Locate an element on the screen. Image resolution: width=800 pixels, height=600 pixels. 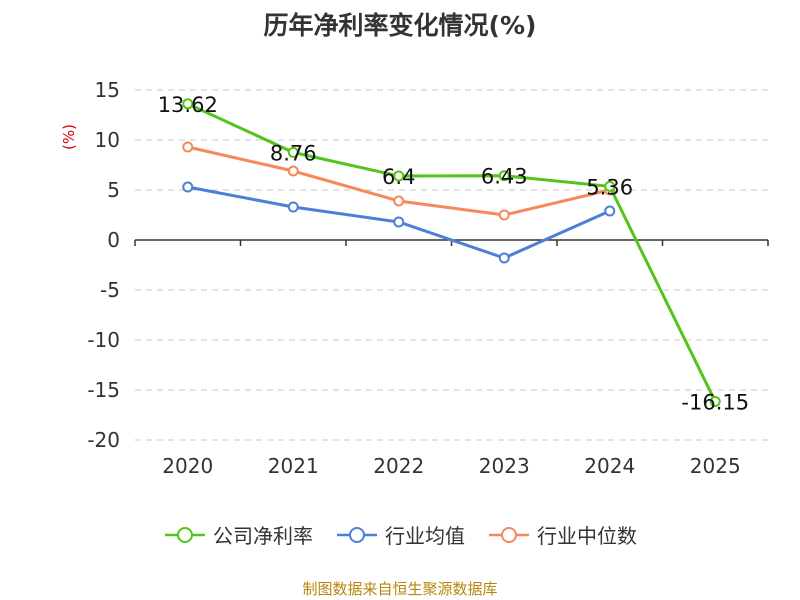
y-tick-label: 10 is located at coordinates (107, 140).